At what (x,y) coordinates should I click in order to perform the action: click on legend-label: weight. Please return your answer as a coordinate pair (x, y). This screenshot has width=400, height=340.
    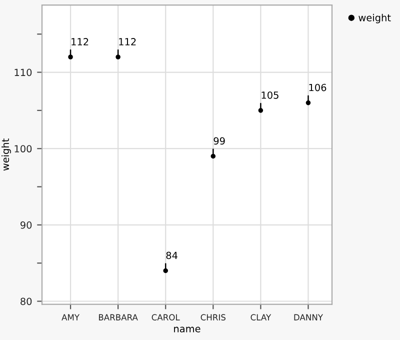
    Looking at the image, I should click on (374, 19).